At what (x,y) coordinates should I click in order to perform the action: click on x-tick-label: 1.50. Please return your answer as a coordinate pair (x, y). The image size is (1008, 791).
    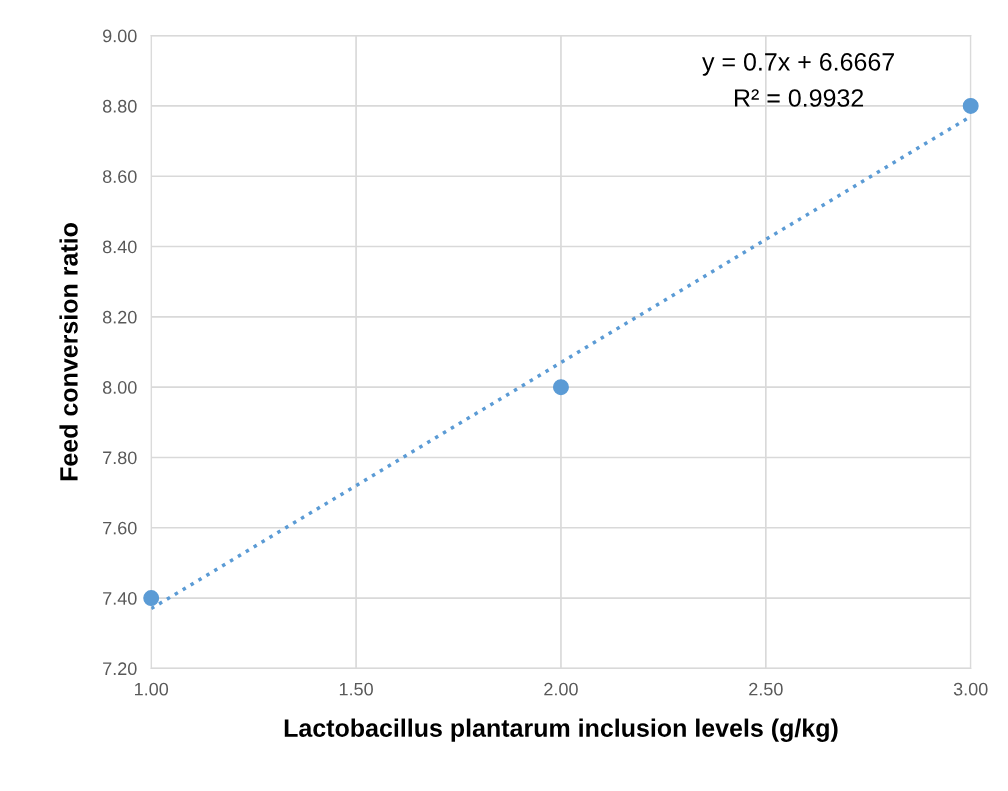
    Looking at the image, I should click on (356, 689).